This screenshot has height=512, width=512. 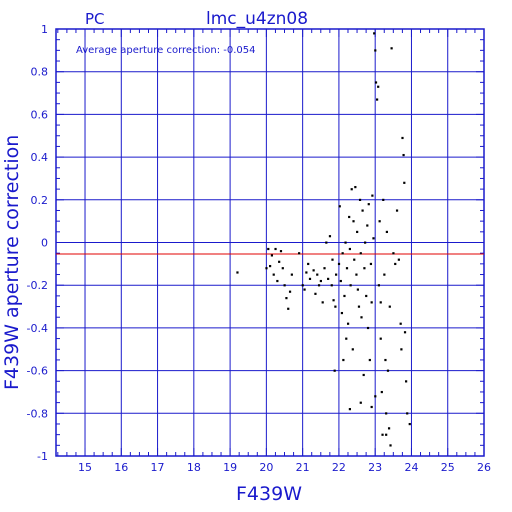 I want to click on y-tick-label: -0.4, so click(x=37, y=328).